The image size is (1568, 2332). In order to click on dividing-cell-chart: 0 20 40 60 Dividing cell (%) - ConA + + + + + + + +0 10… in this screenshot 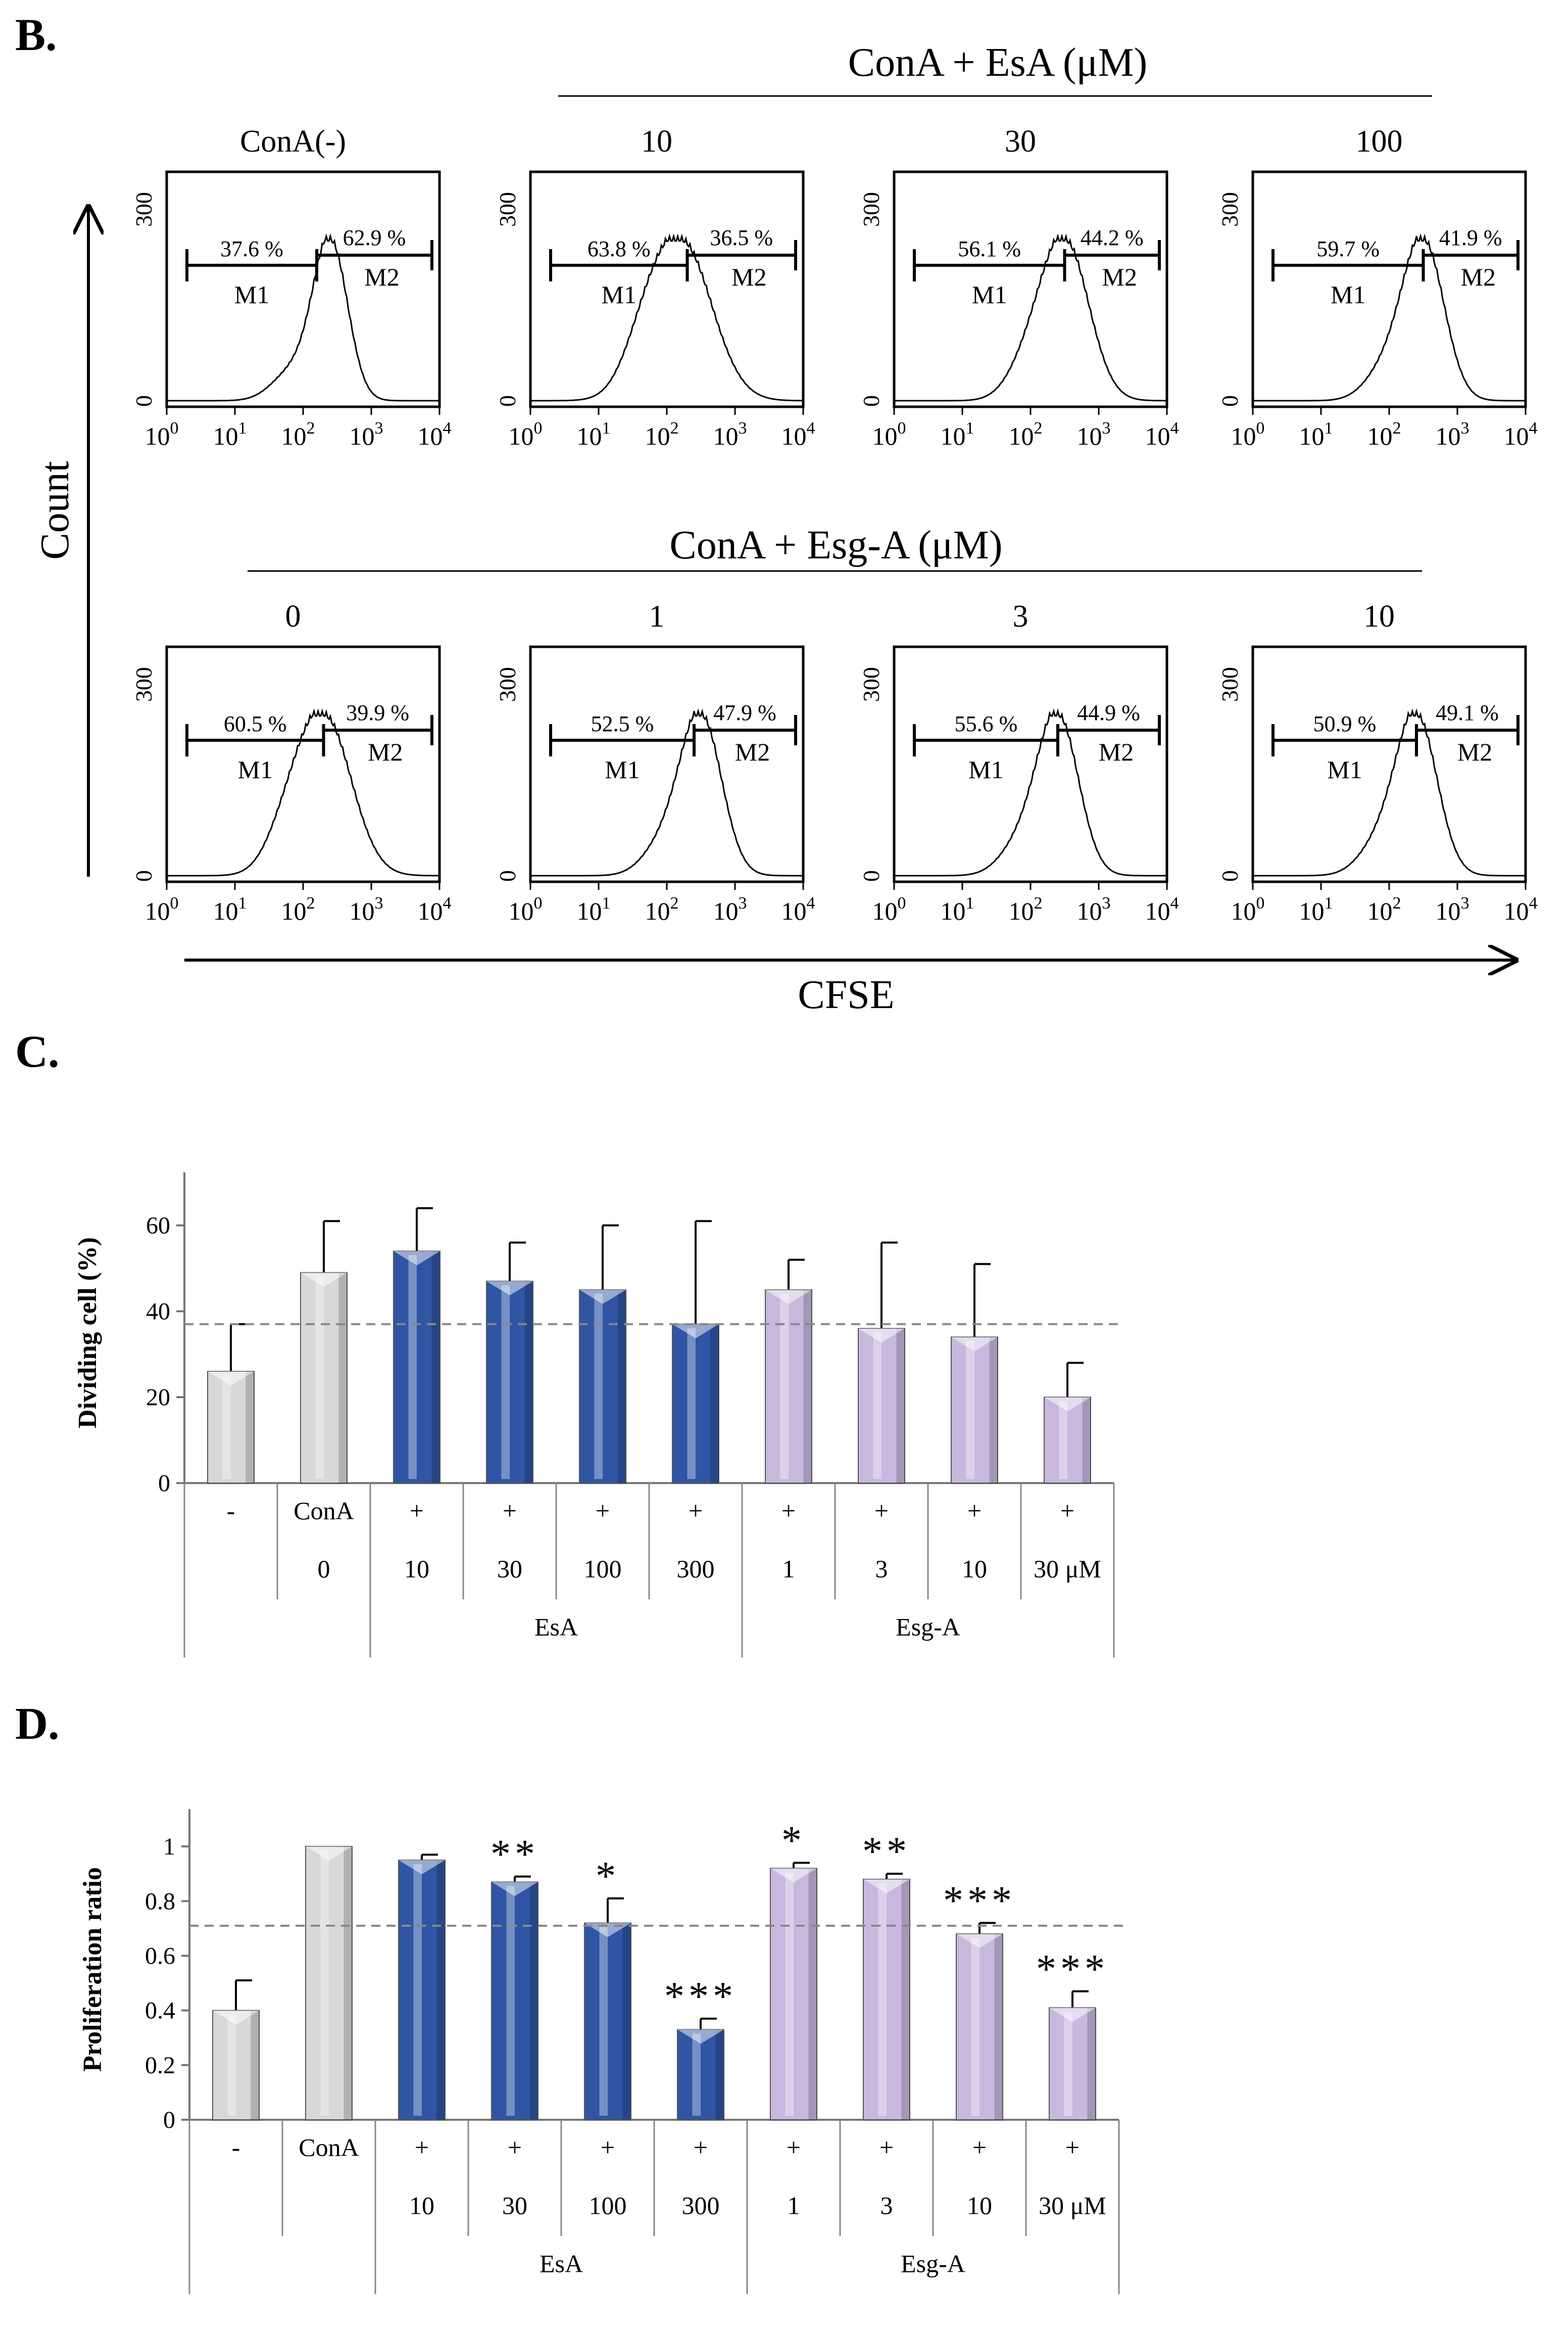, I will do `click(598, 1414)`.